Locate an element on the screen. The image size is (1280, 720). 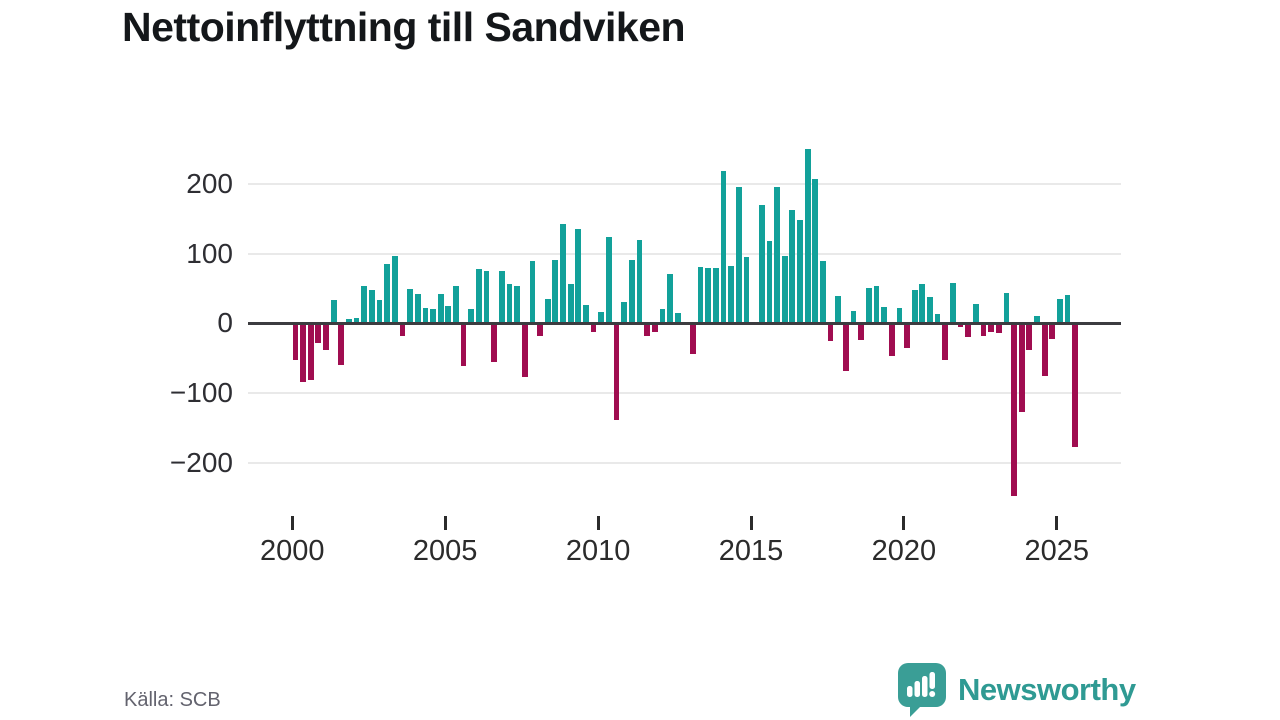
newsworthy-logo-icon is located at coordinates (922, 690).